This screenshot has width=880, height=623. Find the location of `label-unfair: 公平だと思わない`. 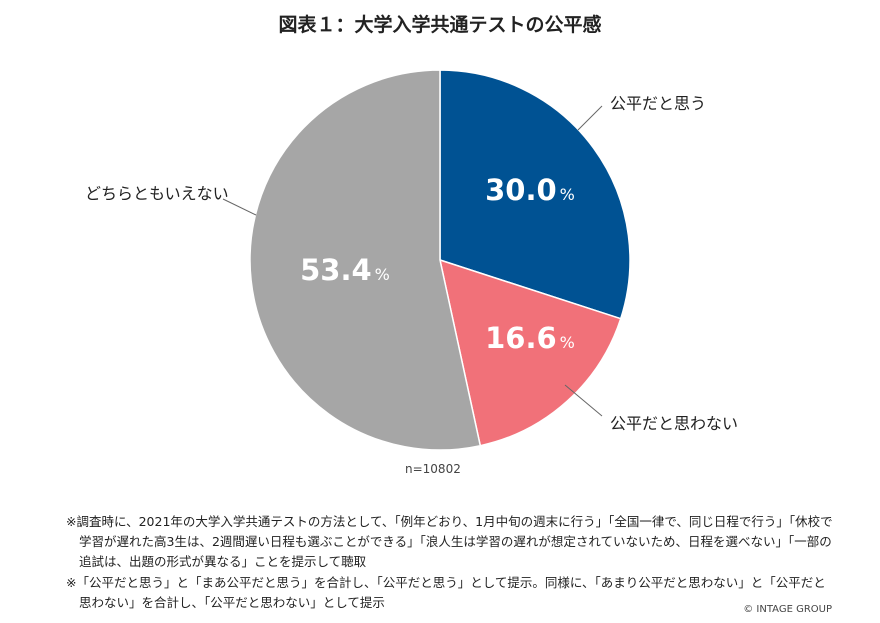

label-unfair: 公平だと思わない is located at coordinates (674, 423).